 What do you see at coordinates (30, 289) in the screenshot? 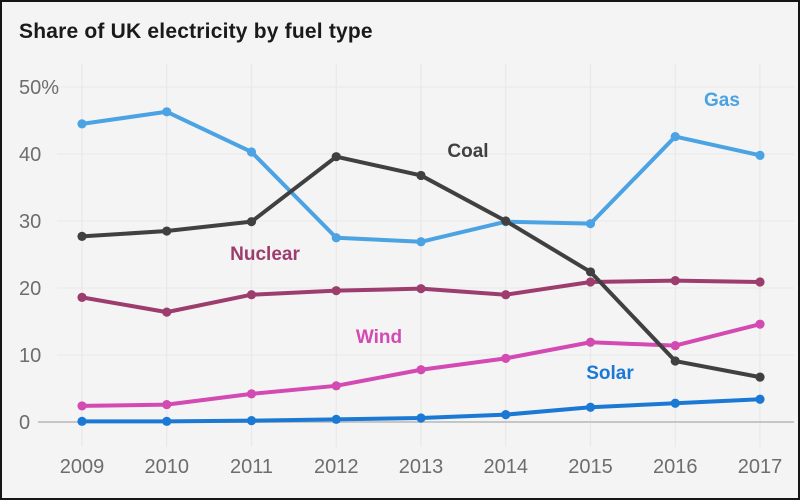
I see `y-axis-tick-label: 20` at bounding box center [30, 289].